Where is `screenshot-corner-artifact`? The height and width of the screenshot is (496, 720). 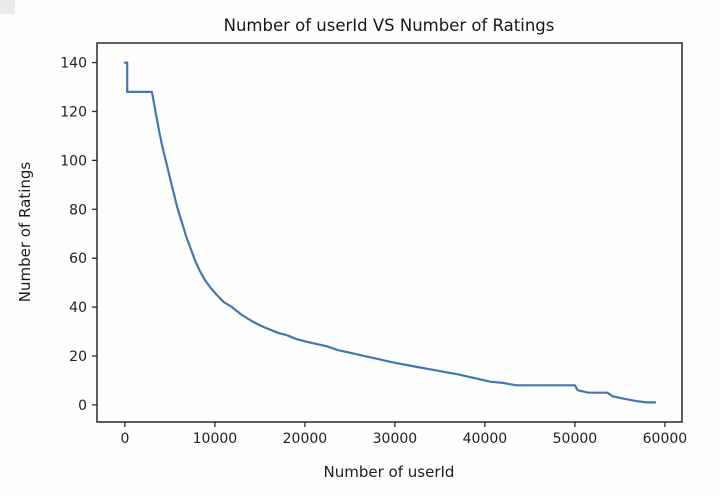
screenshot-corner-artifact is located at coordinates (7, 7).